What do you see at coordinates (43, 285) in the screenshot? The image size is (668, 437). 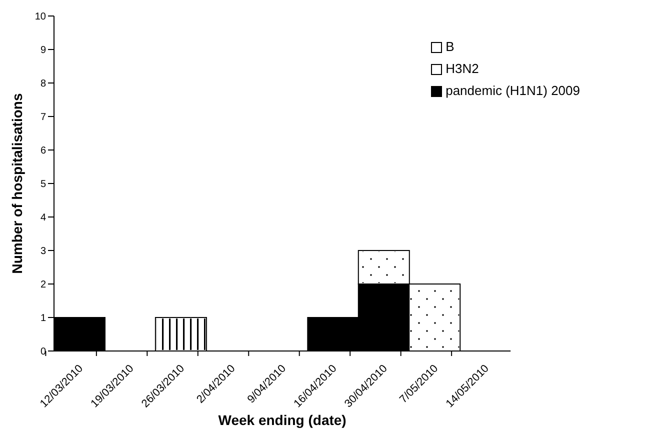 I see `y-tick-label: 2` at bounding box center [43, 285].